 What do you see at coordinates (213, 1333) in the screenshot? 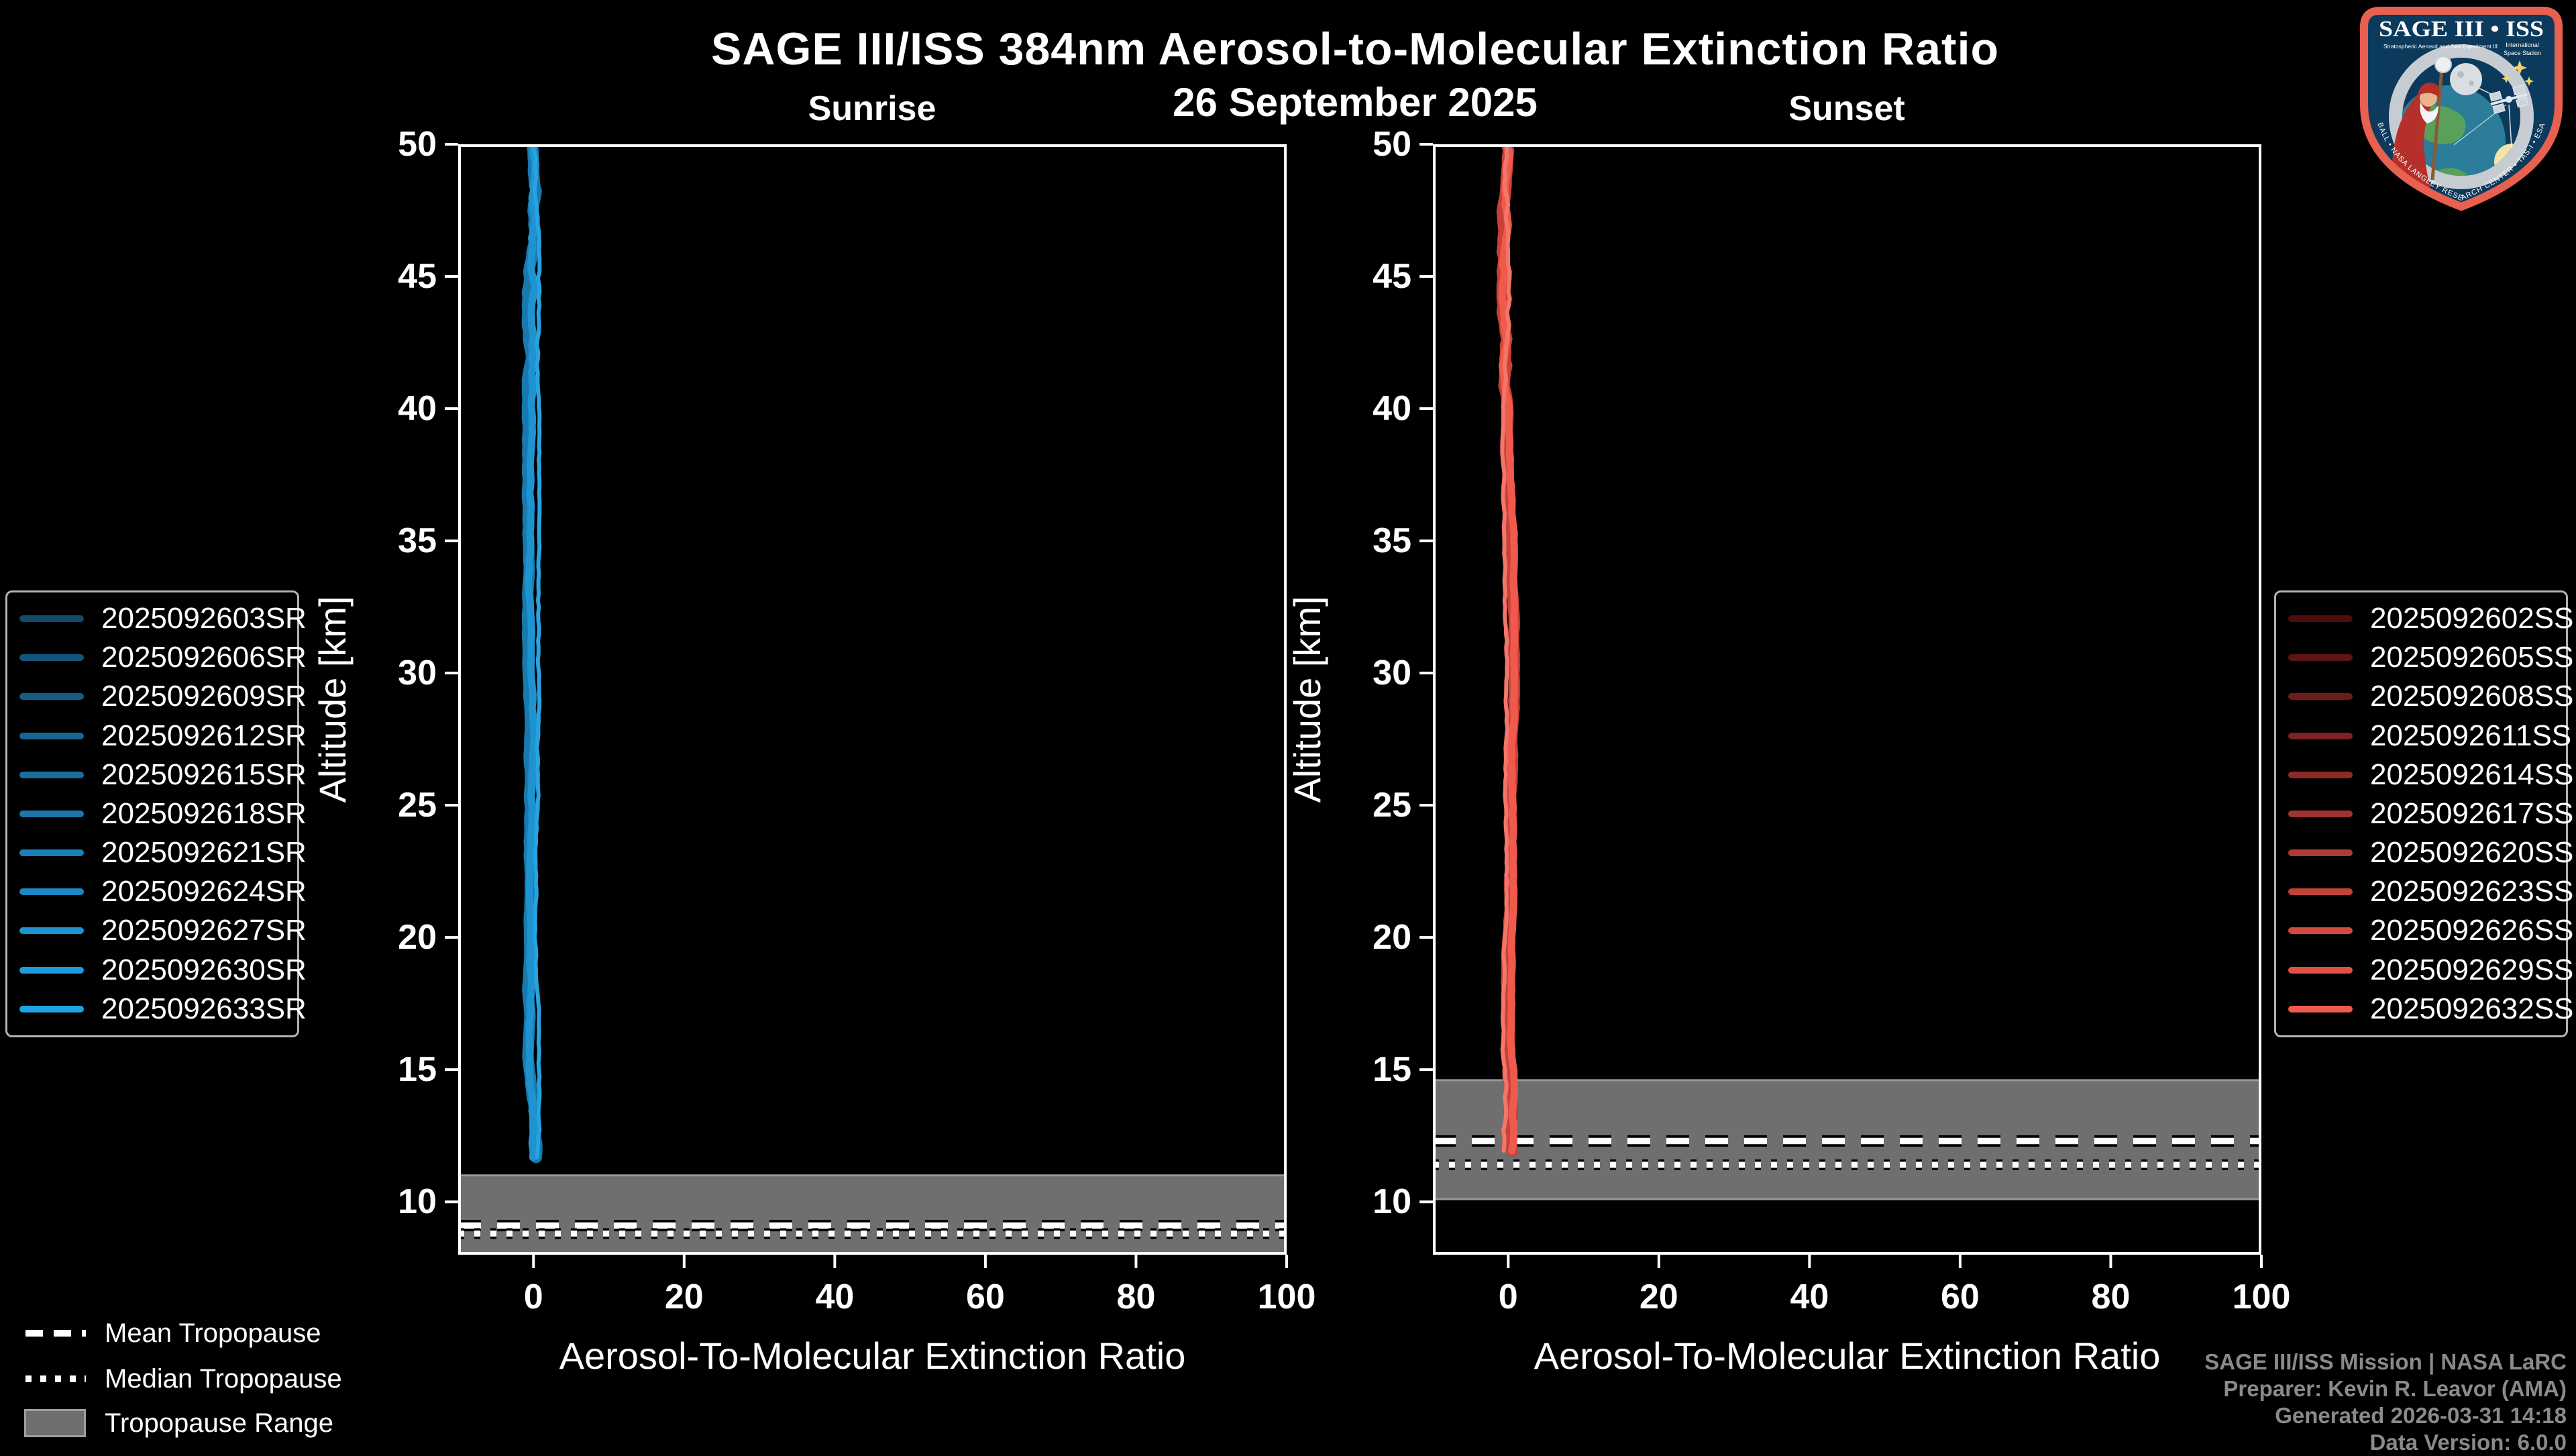
I see `mean-tropopause-label: Mean Tropopause` at bounding box center [213, 1333].